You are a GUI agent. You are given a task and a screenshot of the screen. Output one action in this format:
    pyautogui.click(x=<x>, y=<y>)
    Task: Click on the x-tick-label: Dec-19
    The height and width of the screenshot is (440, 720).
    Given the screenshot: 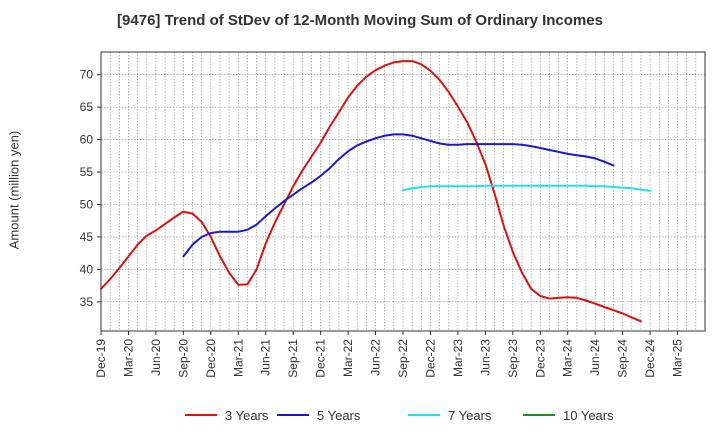 What is the action you would take?
    pyautogui.click(x=101, y=358)
    